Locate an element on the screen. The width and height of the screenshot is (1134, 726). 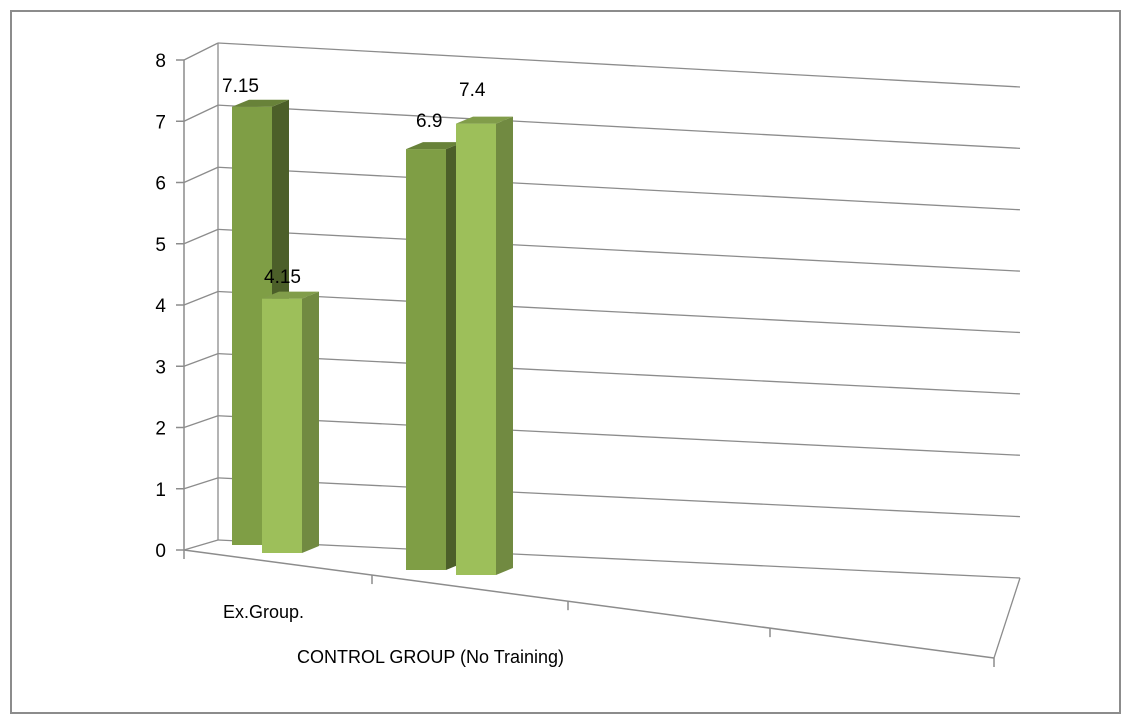
y-tick-label: 4 is located at coordinates (160, 306).